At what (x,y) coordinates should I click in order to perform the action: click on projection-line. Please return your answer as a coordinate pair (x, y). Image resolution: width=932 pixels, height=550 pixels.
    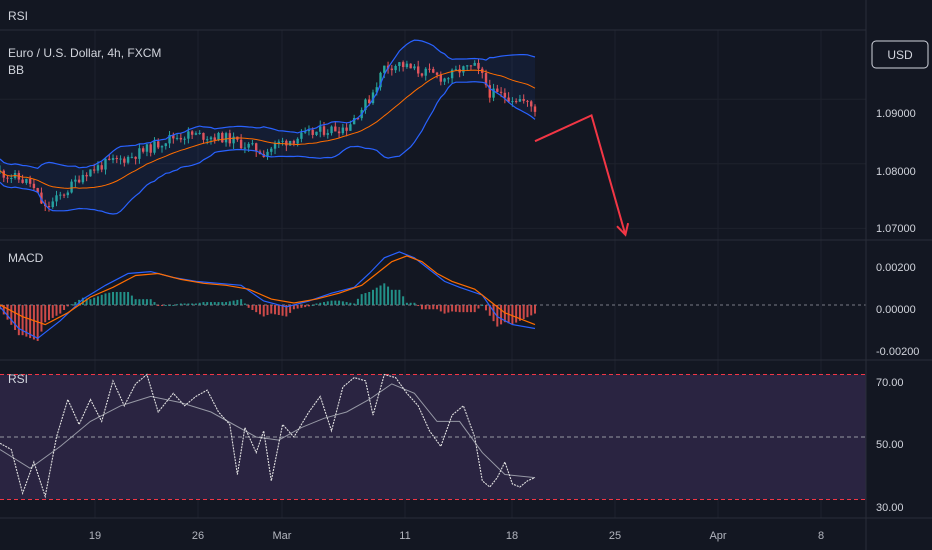
    Looking at the image, I should click on (580, 175).